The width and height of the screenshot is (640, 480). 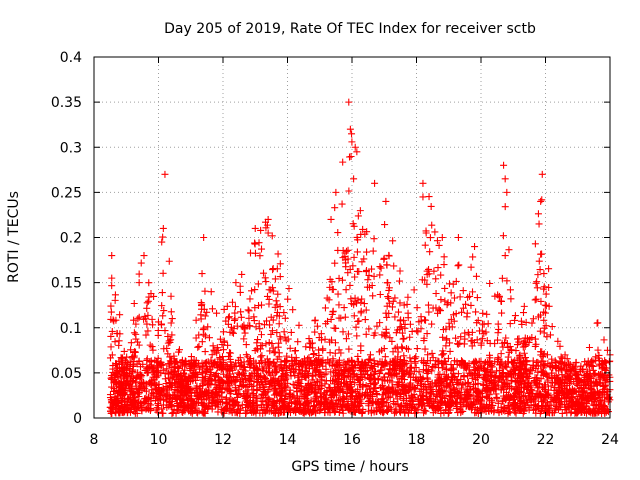 What do you see at coordinates (66, 193) in the screenshot?
I see `y-tick-label: 0.25` at bounding box center [66, 193].